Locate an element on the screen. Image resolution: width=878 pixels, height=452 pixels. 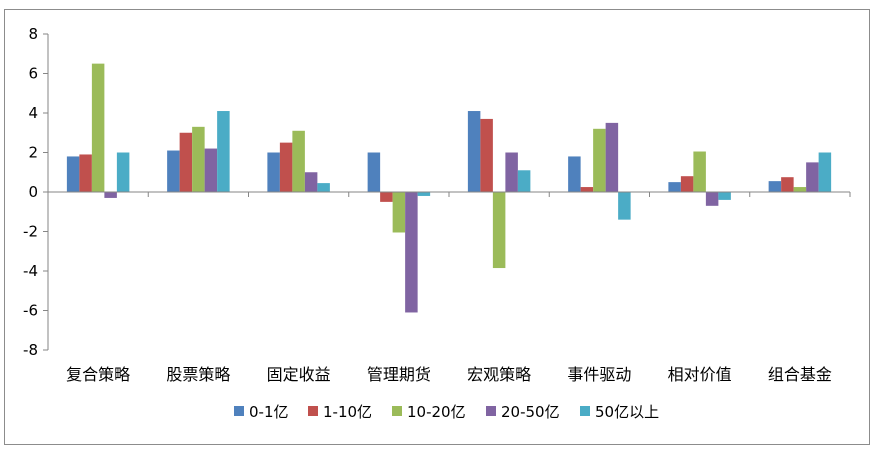
y-tick-labels: -8 -6 -4 -2 0 2 4 6 8 is located at coordinates (30, 192).